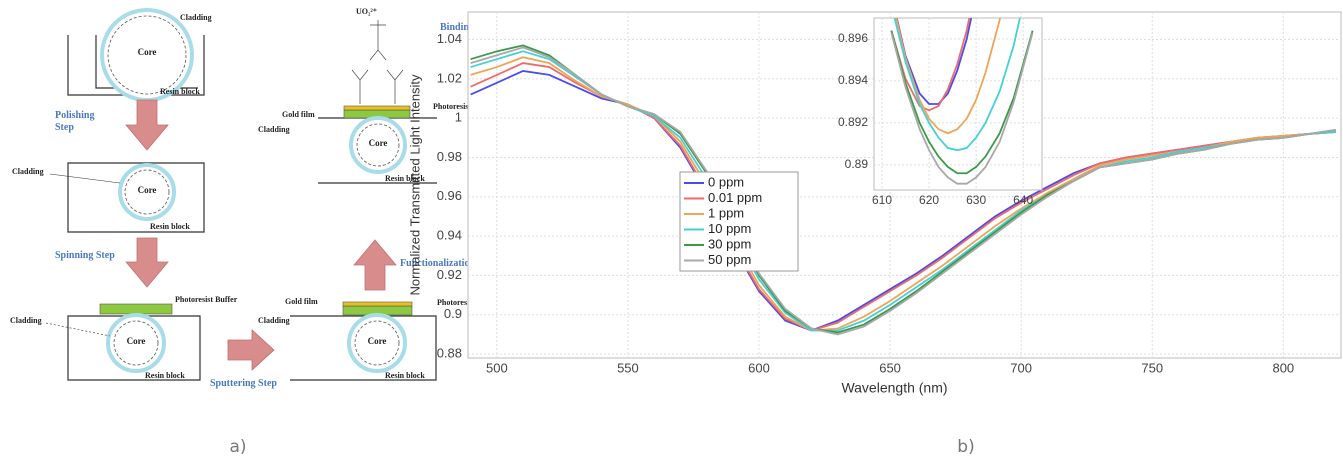 The height and width of the screenshot is (466, 1343). Describe the element at coordinates (449, 274) in the screenshot. I see `y-tick-label: 0.92` at that location.